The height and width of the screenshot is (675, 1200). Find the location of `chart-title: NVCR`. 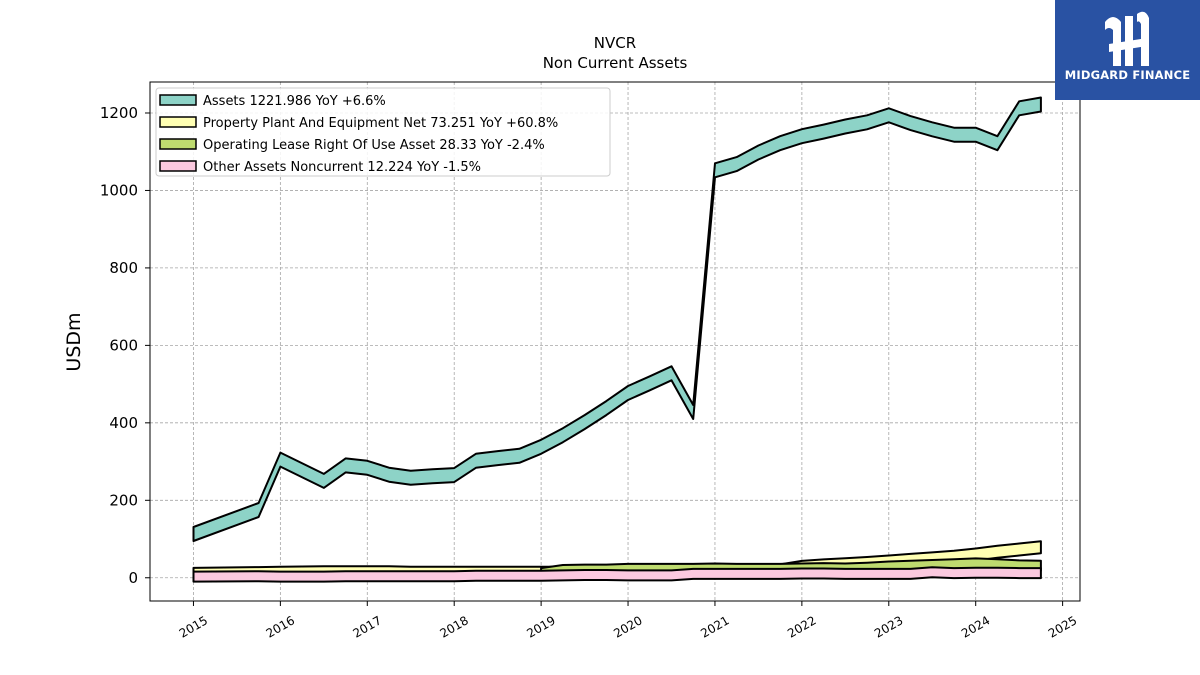

chart-title: NVCR is located at coordinates (615, 43).